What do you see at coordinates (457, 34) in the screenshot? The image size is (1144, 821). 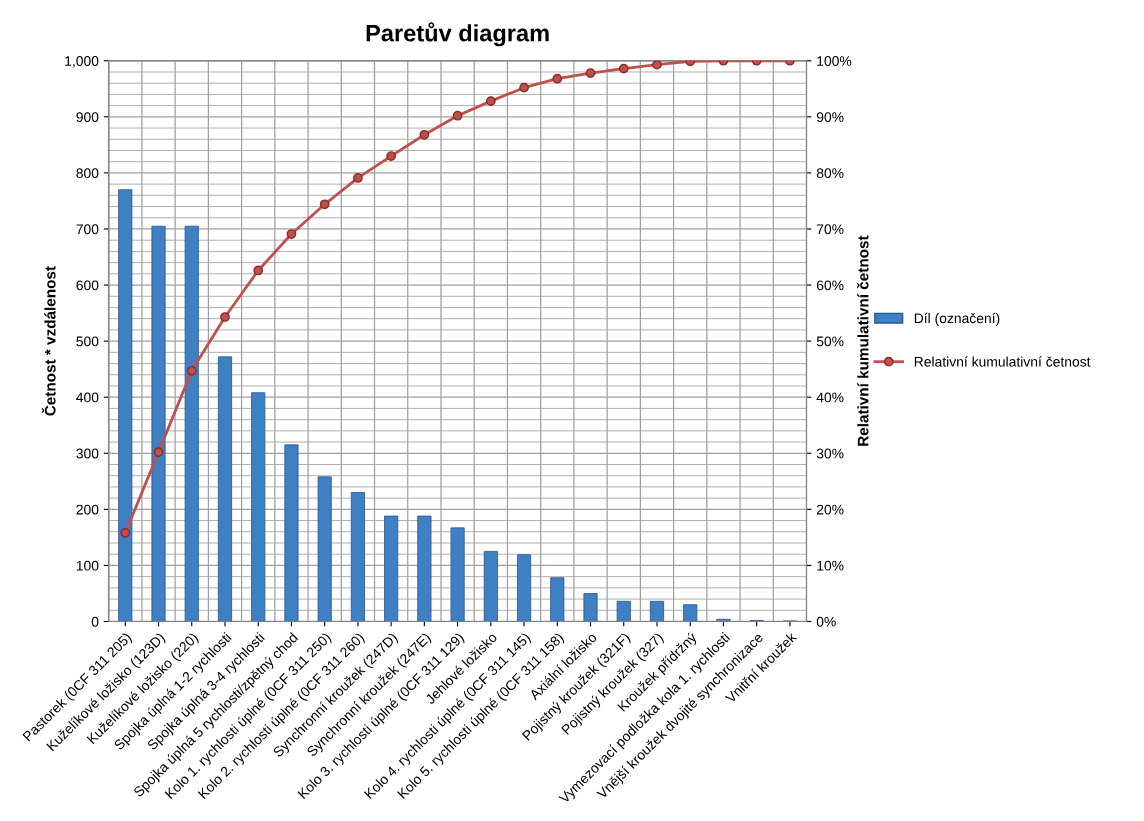 I see `chart-title: Paretův diagram` at bounding box center [457, 34].